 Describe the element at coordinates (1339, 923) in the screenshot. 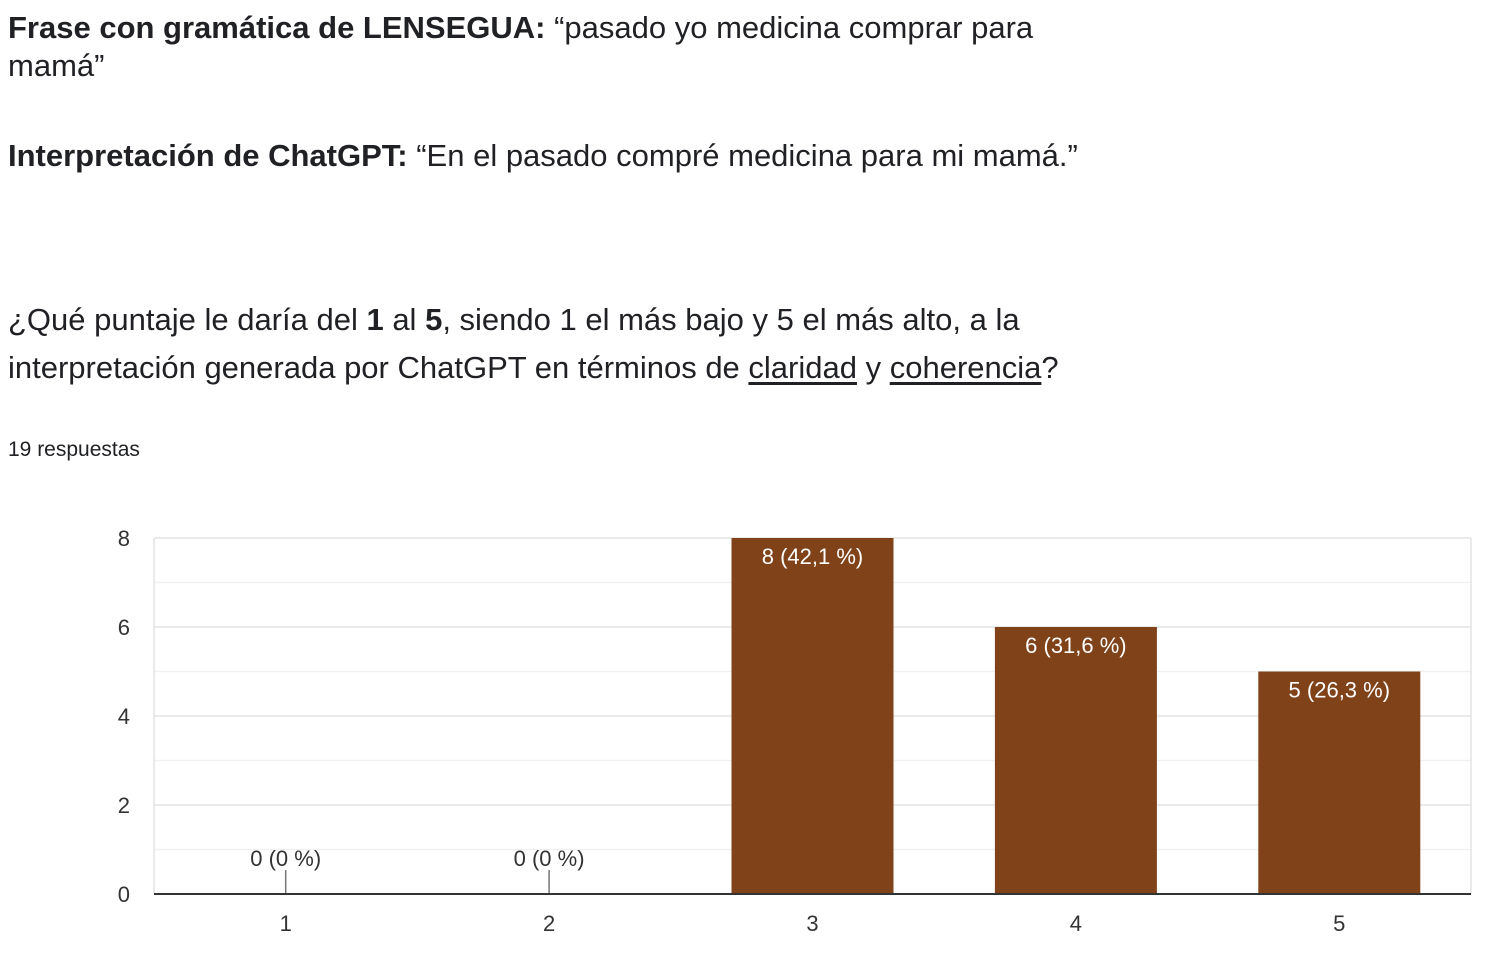

I see `x-tick-label: 5` at that location.